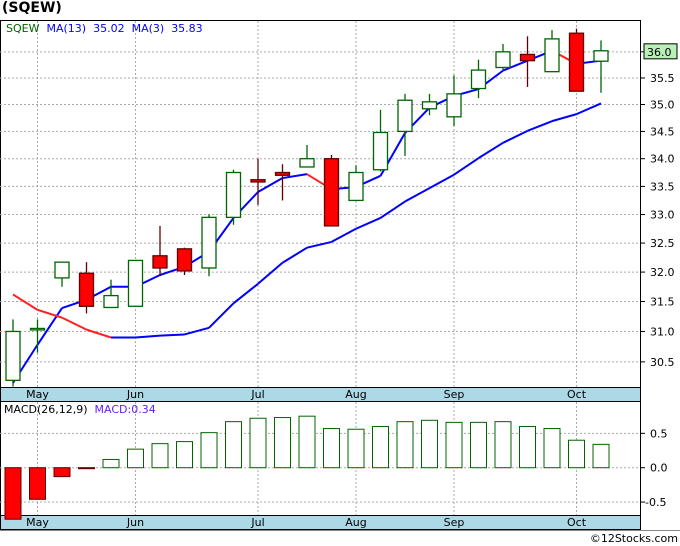 Image resolution: width=680 pixels, height=546 pixels. What do you see at coordinates (662, 302) in the screenshot?
I see `price-tick-label: 31.5` at bounding box center [662, 302].